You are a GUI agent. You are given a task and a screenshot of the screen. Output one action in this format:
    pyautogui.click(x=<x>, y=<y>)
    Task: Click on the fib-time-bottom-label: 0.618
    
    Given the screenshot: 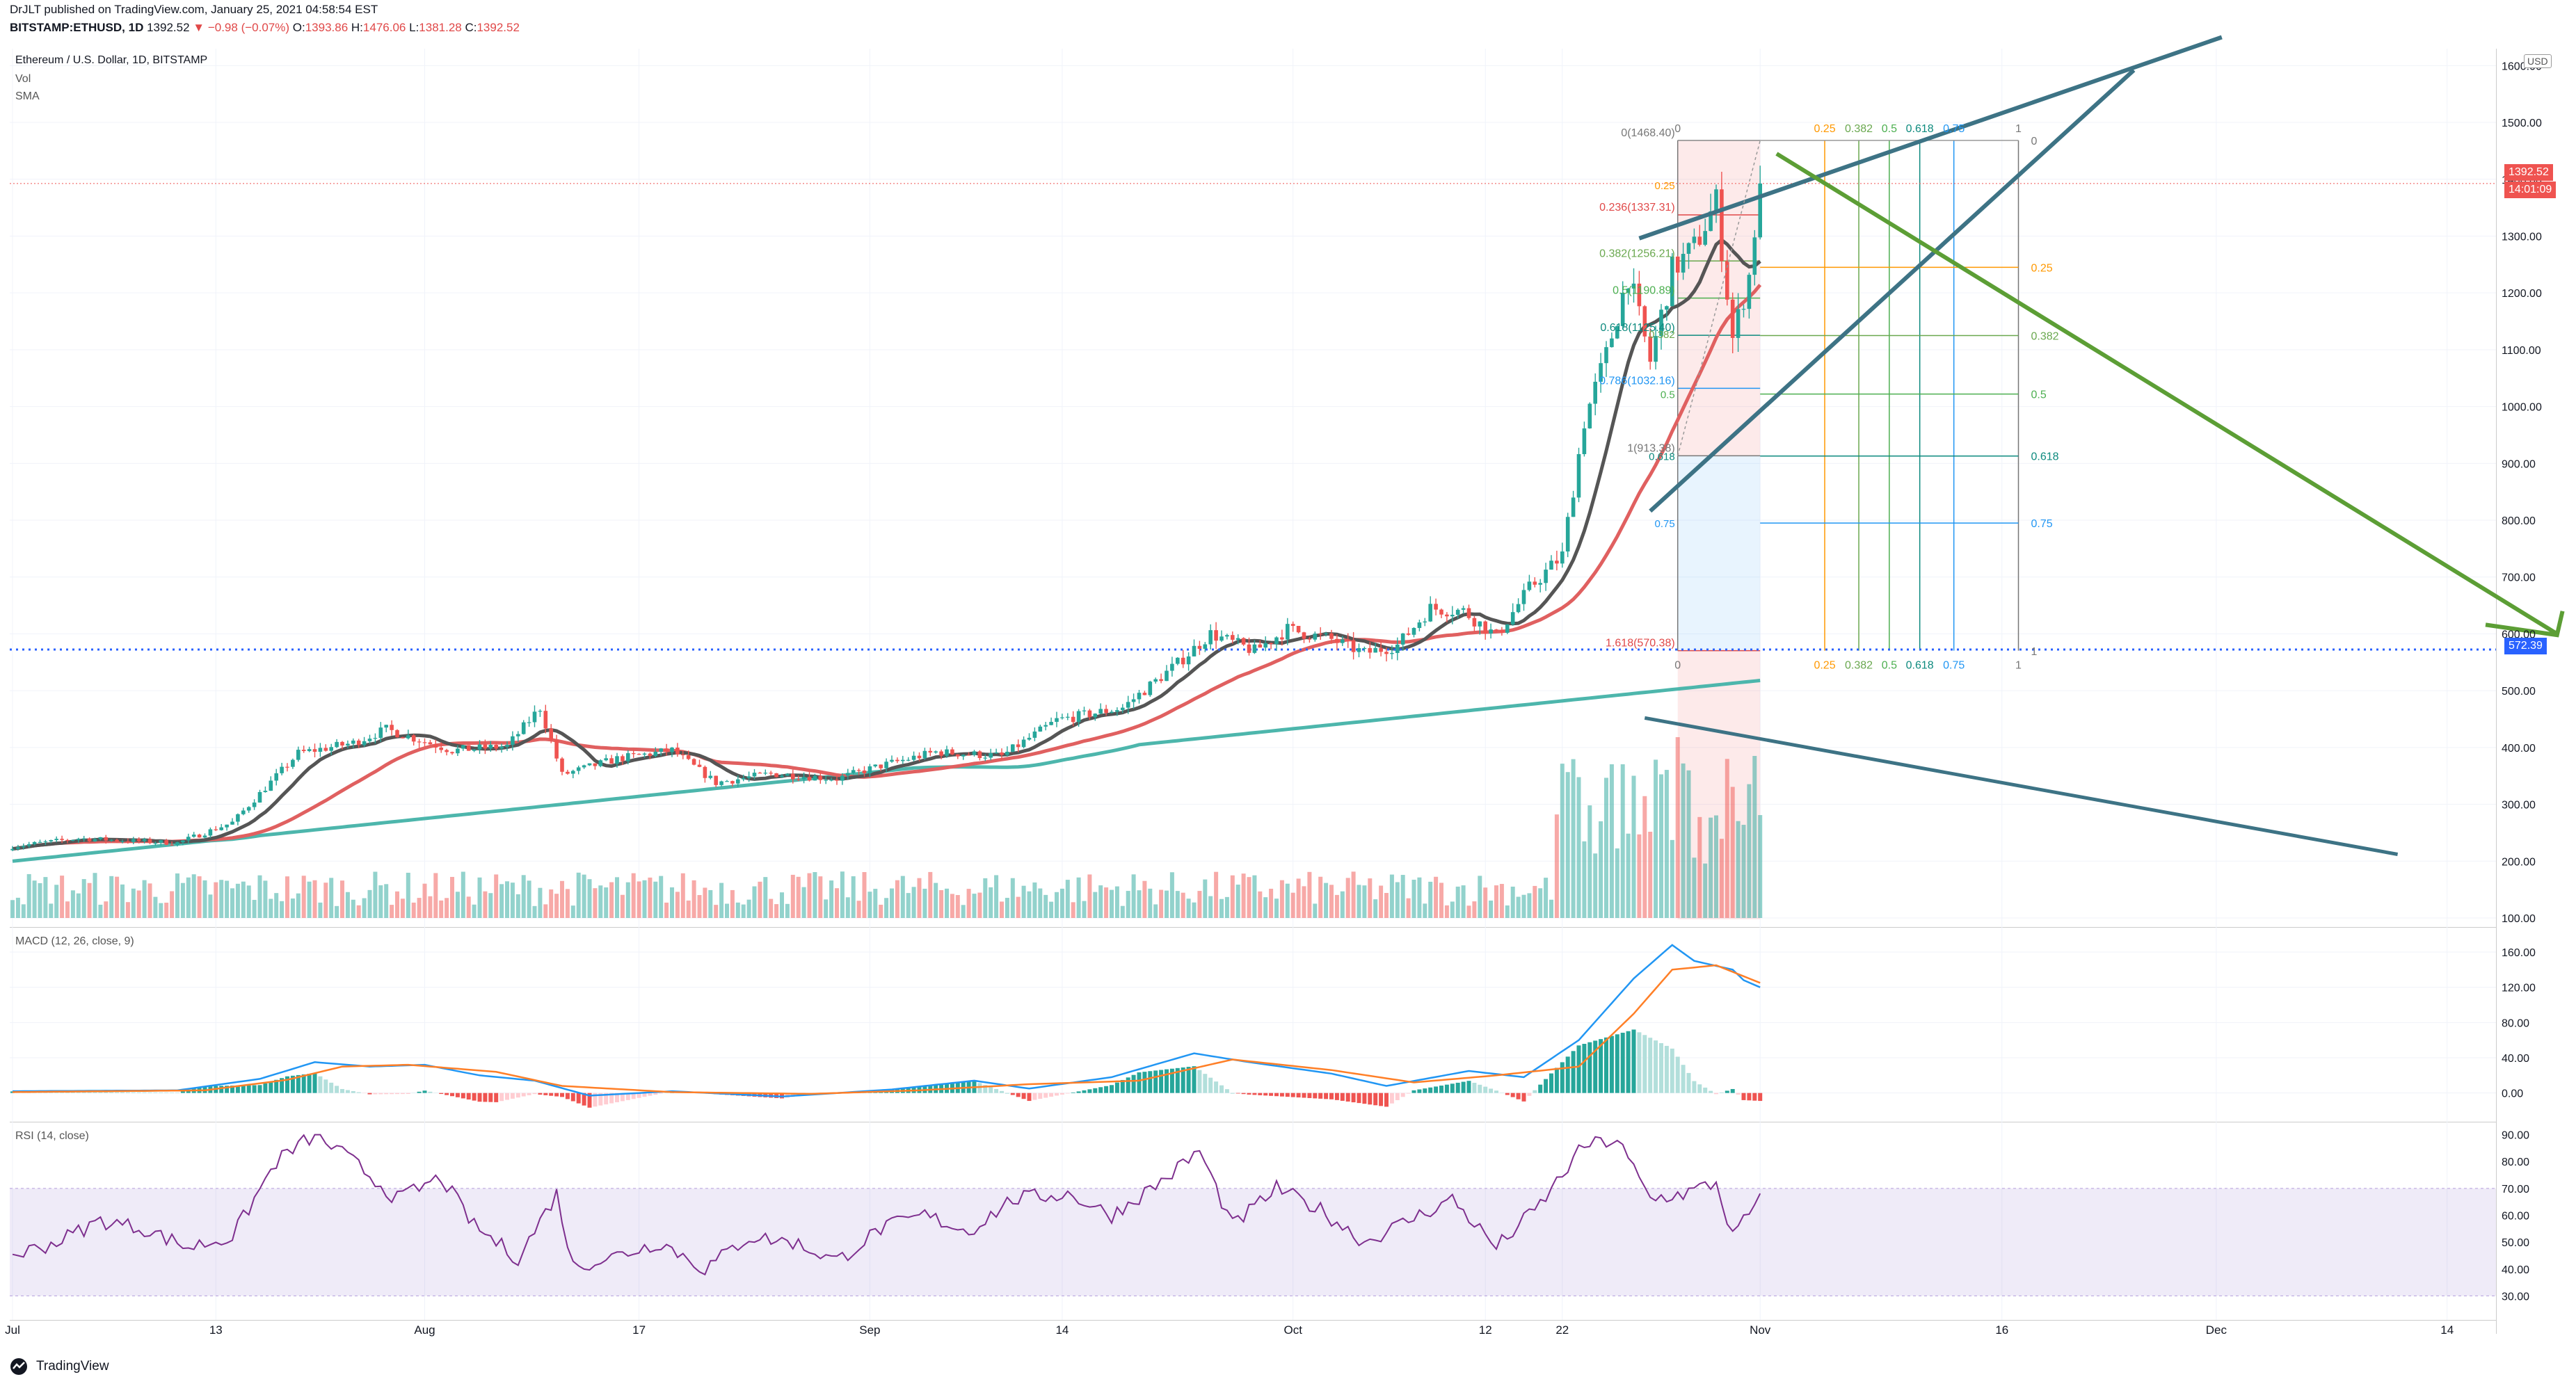 What is the action you would take?
    pyautogui.click(x=1920, y=666)
    